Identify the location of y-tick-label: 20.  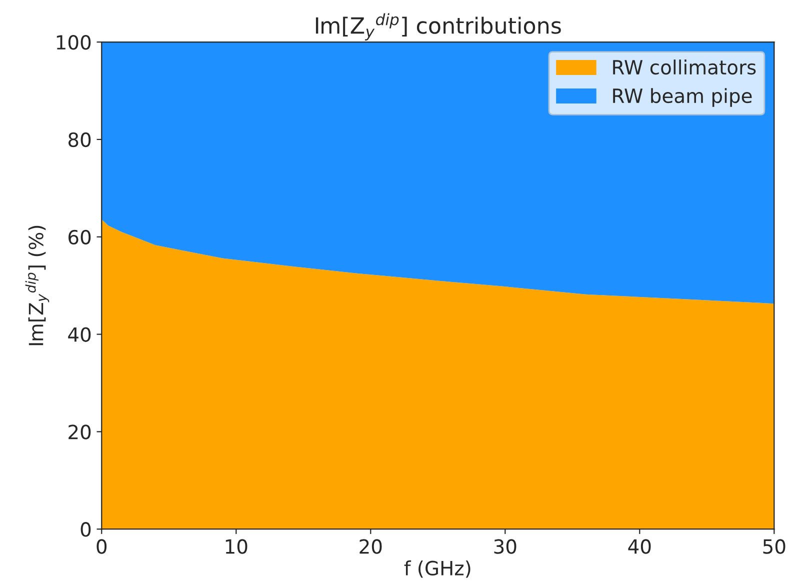
(79, 432).